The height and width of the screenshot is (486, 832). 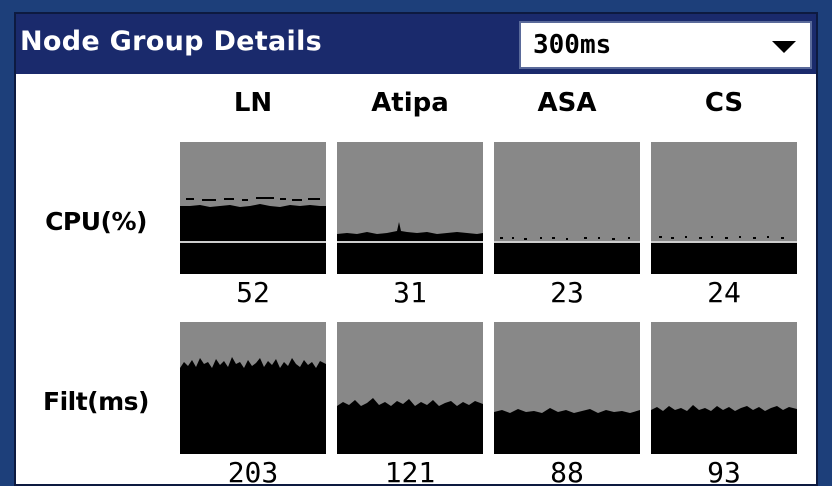 I want to click on filt-asa-area, so click(x=567, y=431).